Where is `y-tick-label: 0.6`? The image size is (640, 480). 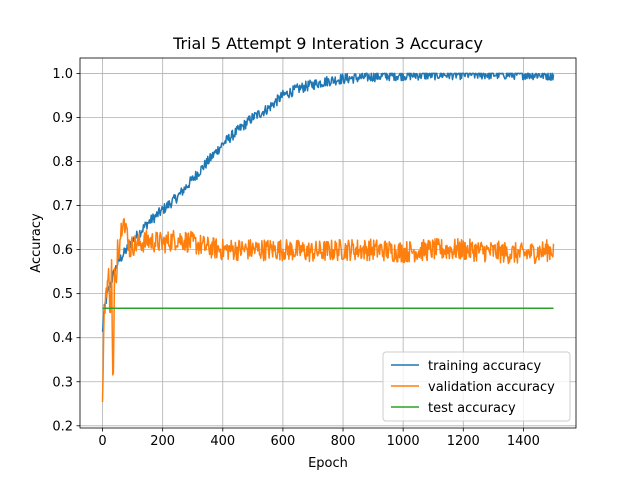 y-tick-label: 0.6 is located at coordinates (62, 250).